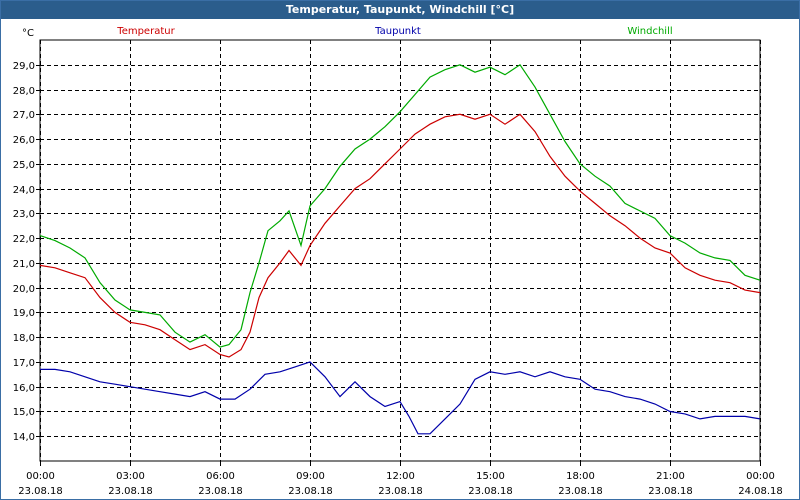 This screenshot has height=500, width=800. Describe the element at coordinates (400, 476) in the screenshot. I see `x-tick-time-label: 12:00` at that location.